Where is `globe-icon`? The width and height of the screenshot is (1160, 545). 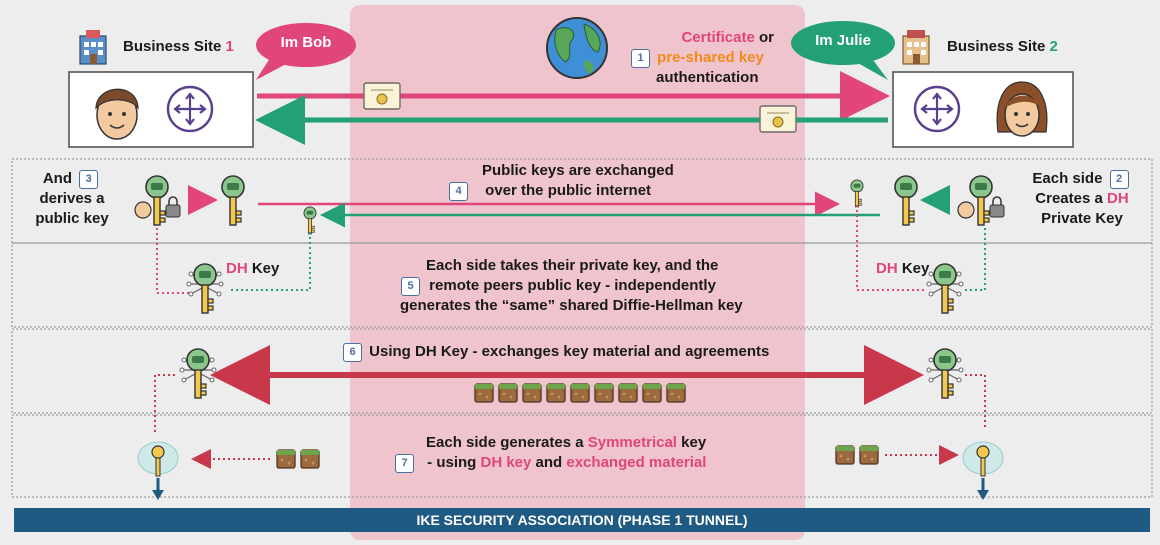 globe-icon is located at coordinates (577, 48).